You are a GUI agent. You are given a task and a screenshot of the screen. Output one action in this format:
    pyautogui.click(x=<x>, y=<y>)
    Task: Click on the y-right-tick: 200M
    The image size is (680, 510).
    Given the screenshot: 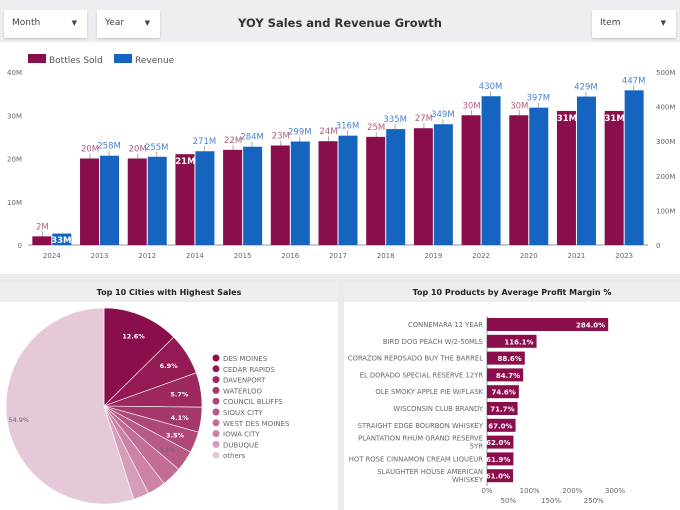 What is the action you would take?
    pyautogui.click(x=665, y=177)
    